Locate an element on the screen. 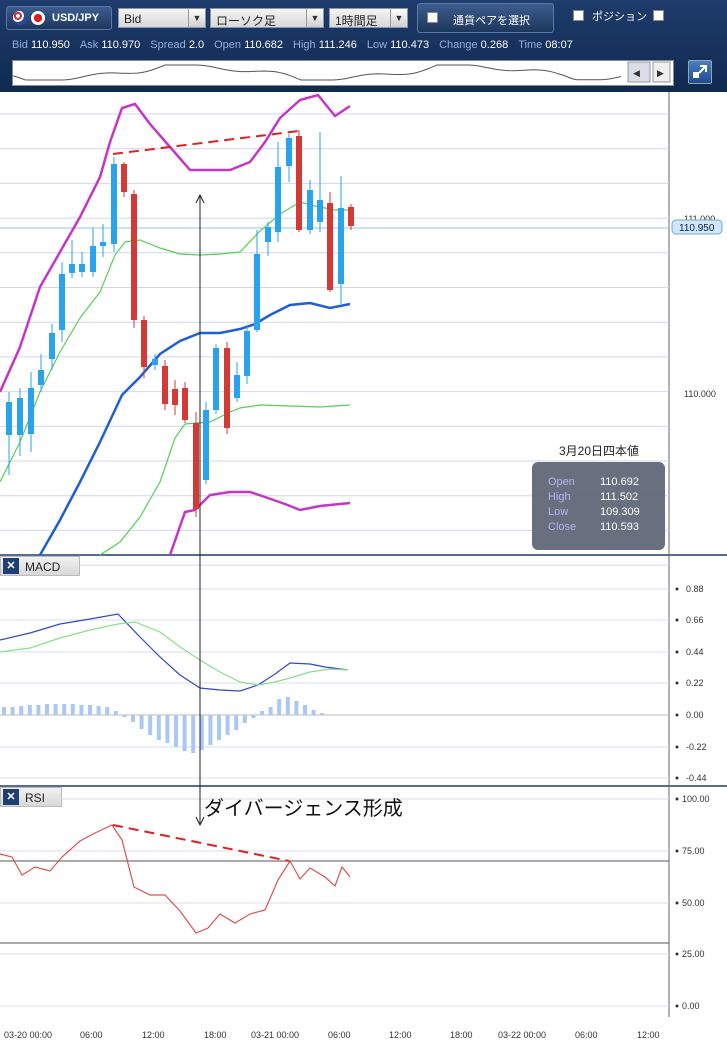 This screenshot has width=727, height=1048. quote-value: 2.0 is located at coordinates (196, 45).